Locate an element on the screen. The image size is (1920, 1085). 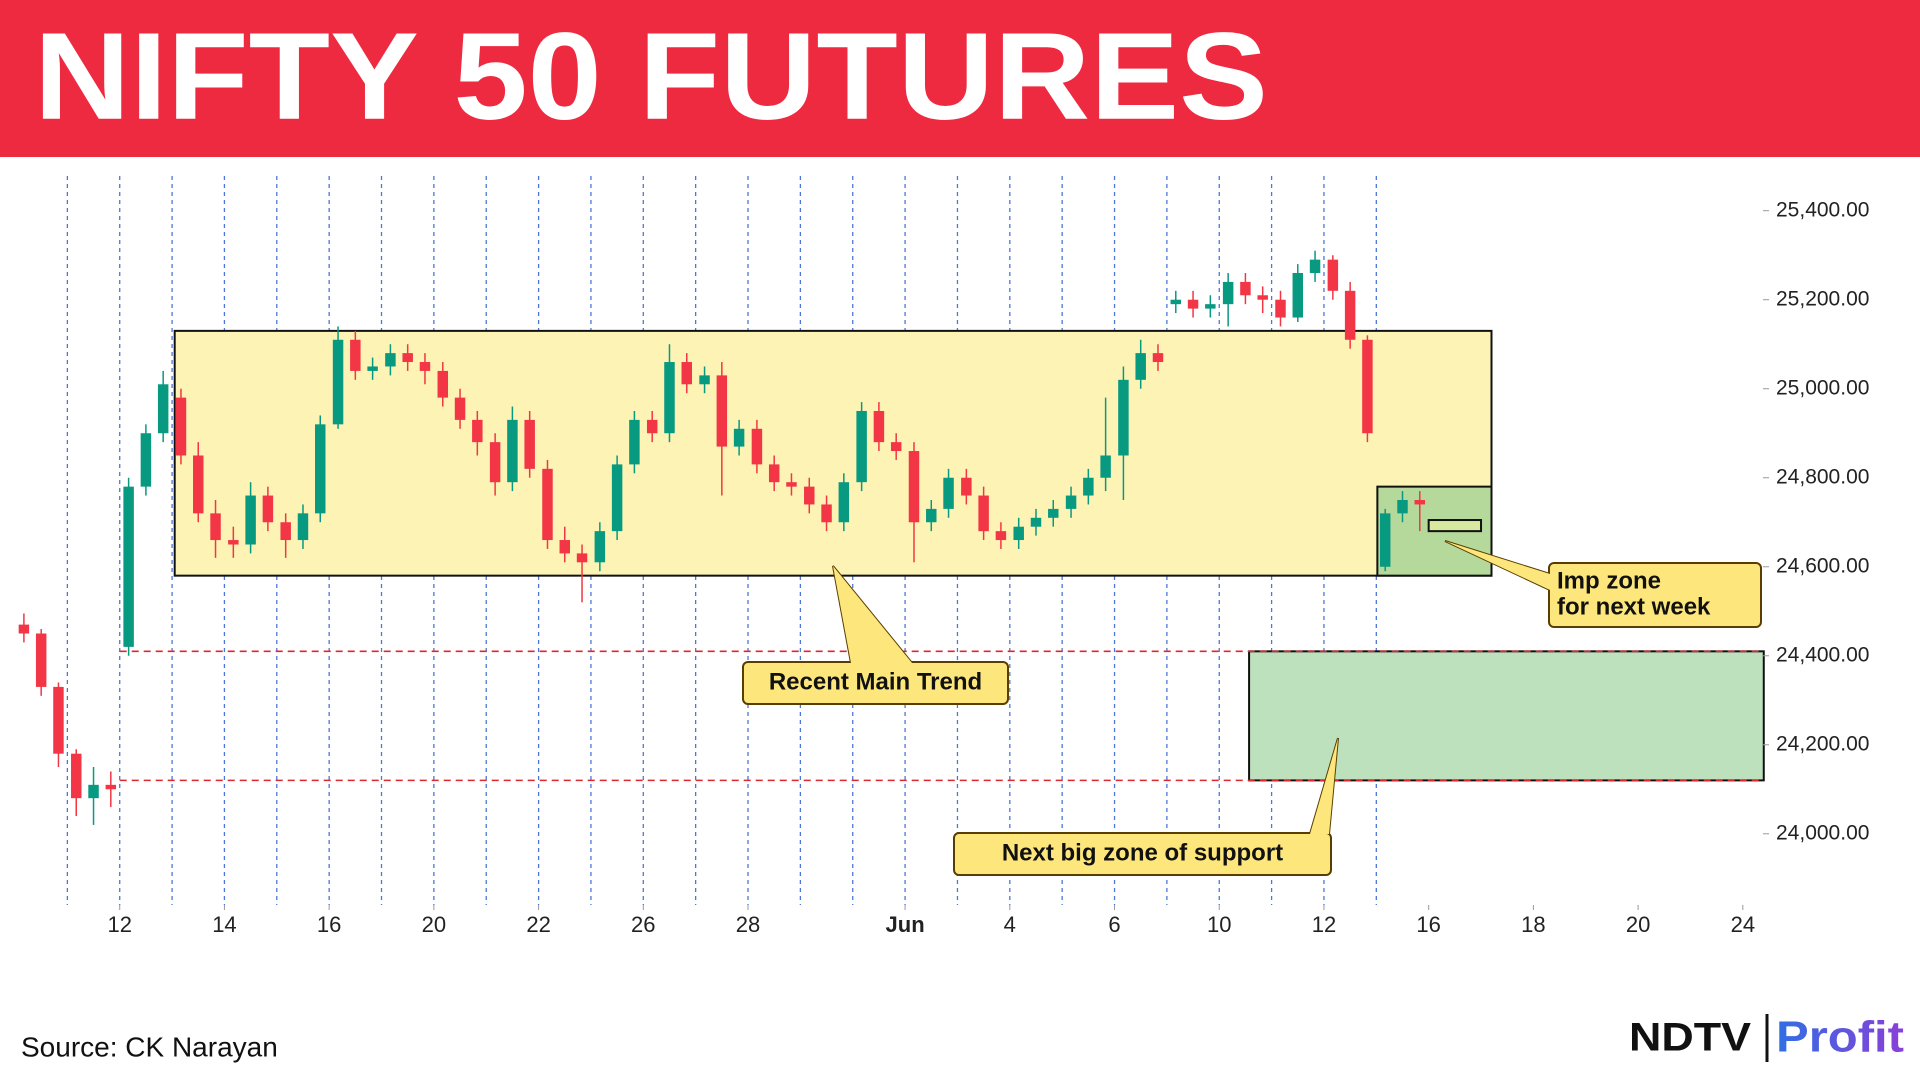
x-tick-label: 14 is located at coordinates (224, 924).